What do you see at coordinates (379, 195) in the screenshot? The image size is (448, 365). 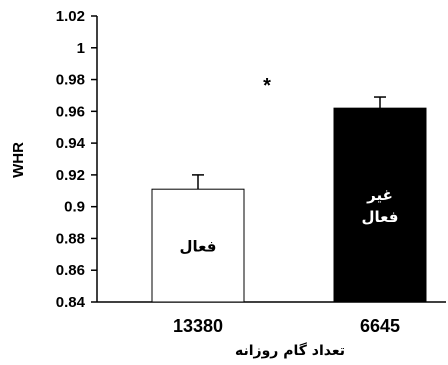 I see `bar-label: غیر` at bounding box center [379, 195].